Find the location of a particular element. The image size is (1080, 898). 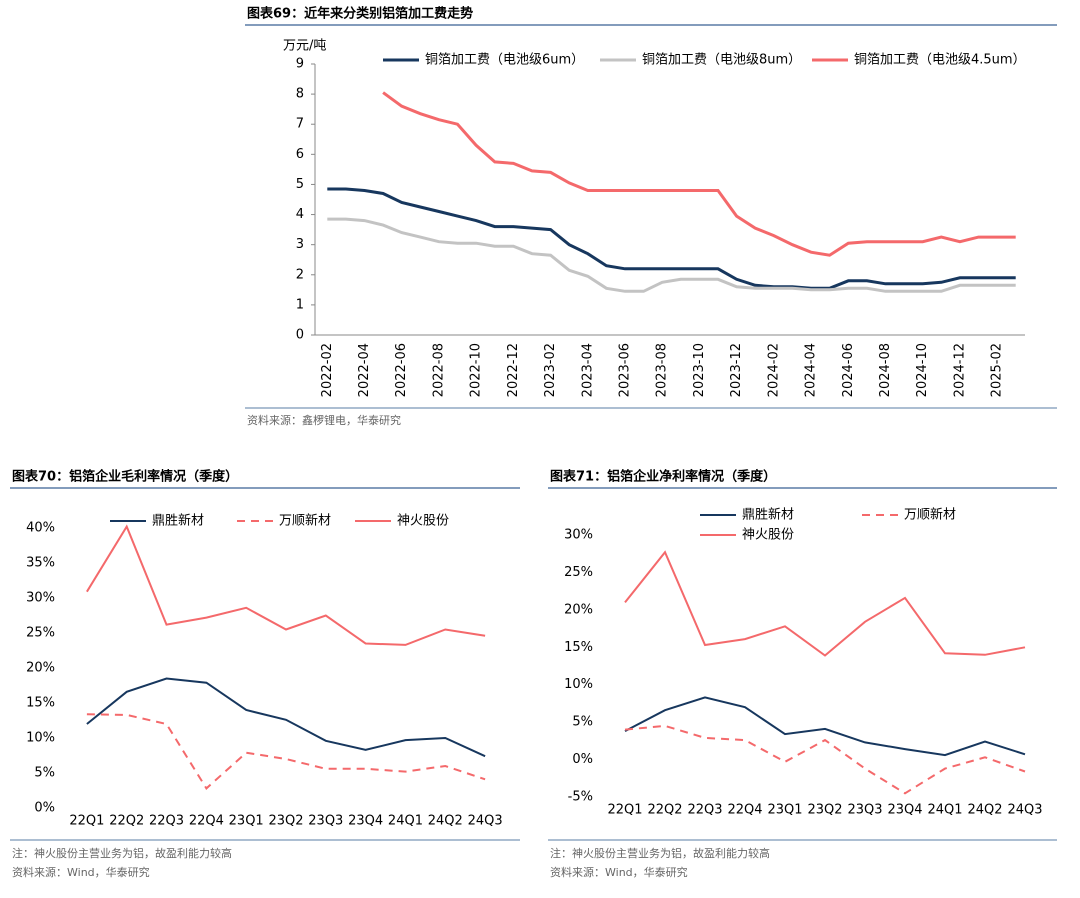

x-tick-label: 2023-08 is located at coordinates (662, 370).